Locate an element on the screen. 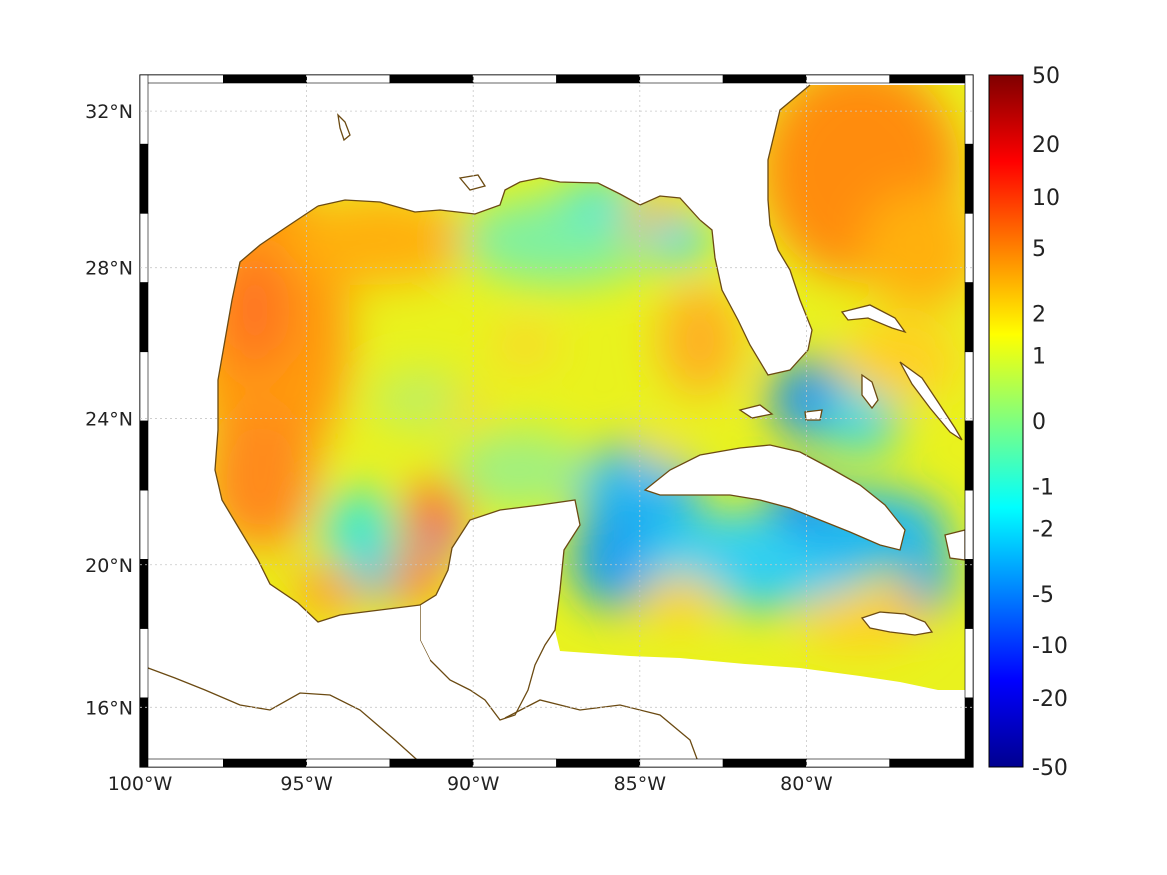 The height and width of the screenshot is (875, 1167). cuba is located at coordinates (774, 497).